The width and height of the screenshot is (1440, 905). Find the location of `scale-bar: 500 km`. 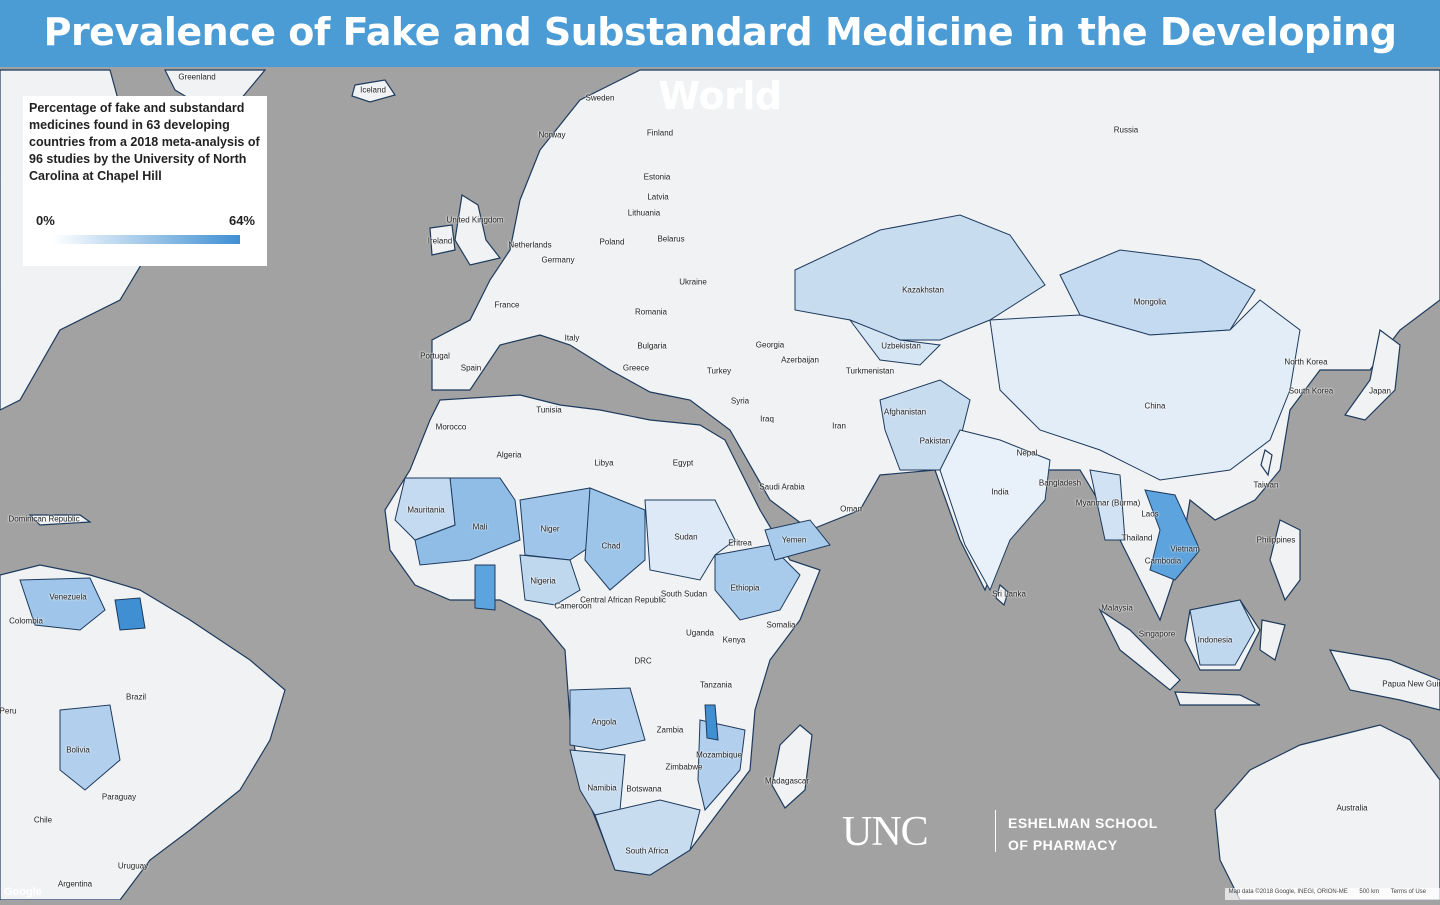

scale-bar: 500 km is located at coordinates (1369, 892).